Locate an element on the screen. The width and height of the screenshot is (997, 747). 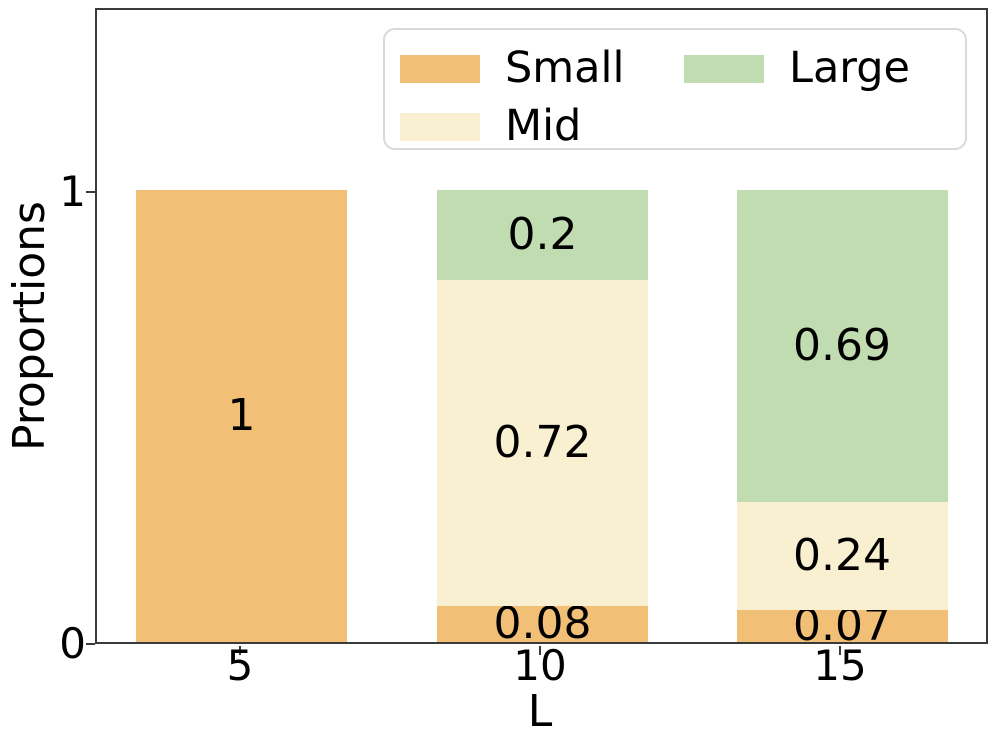
bar-value-label-large-10: 0.2 is located at coordinates (542, 235).